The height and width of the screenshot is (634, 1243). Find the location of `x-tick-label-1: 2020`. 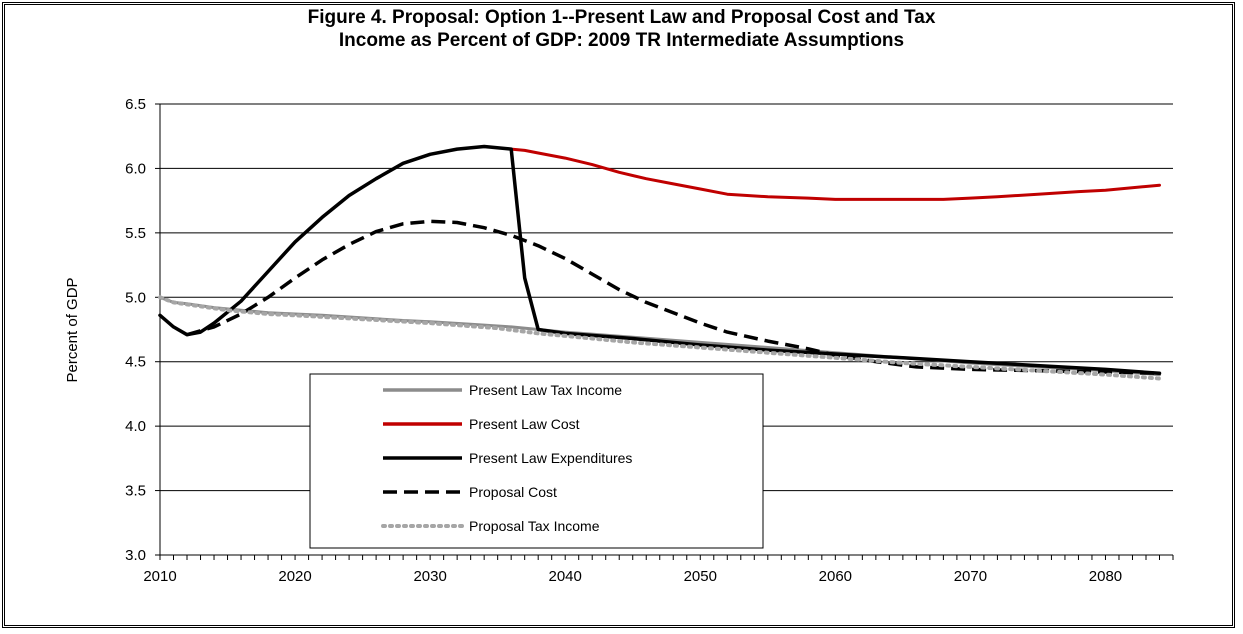

x-tick-label-1: 2020 is located at coordinates (294, 576).